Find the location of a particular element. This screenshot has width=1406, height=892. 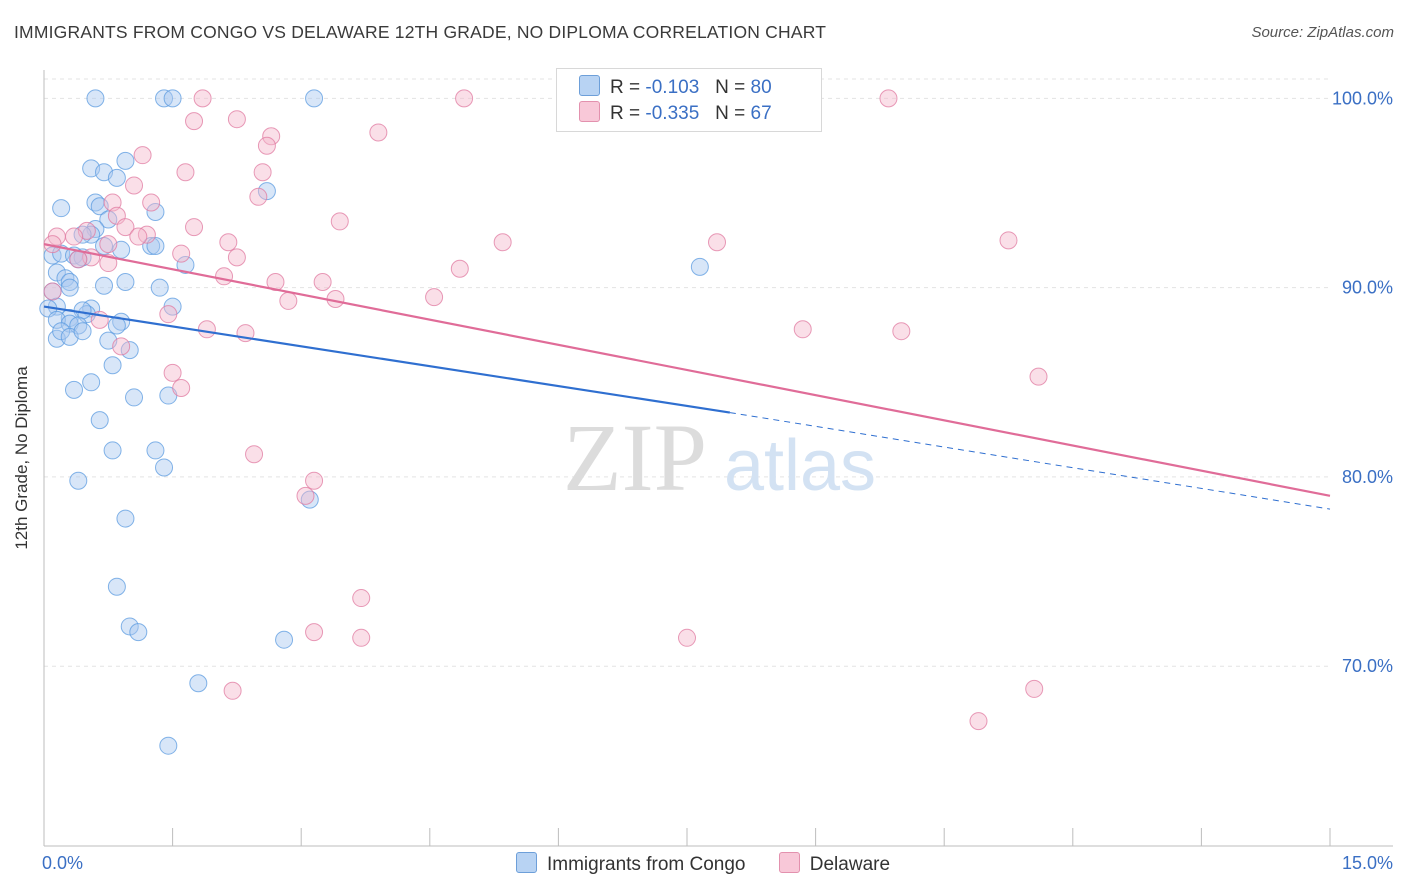

delaware-r-label: R = is located at coordinates (625, 113).